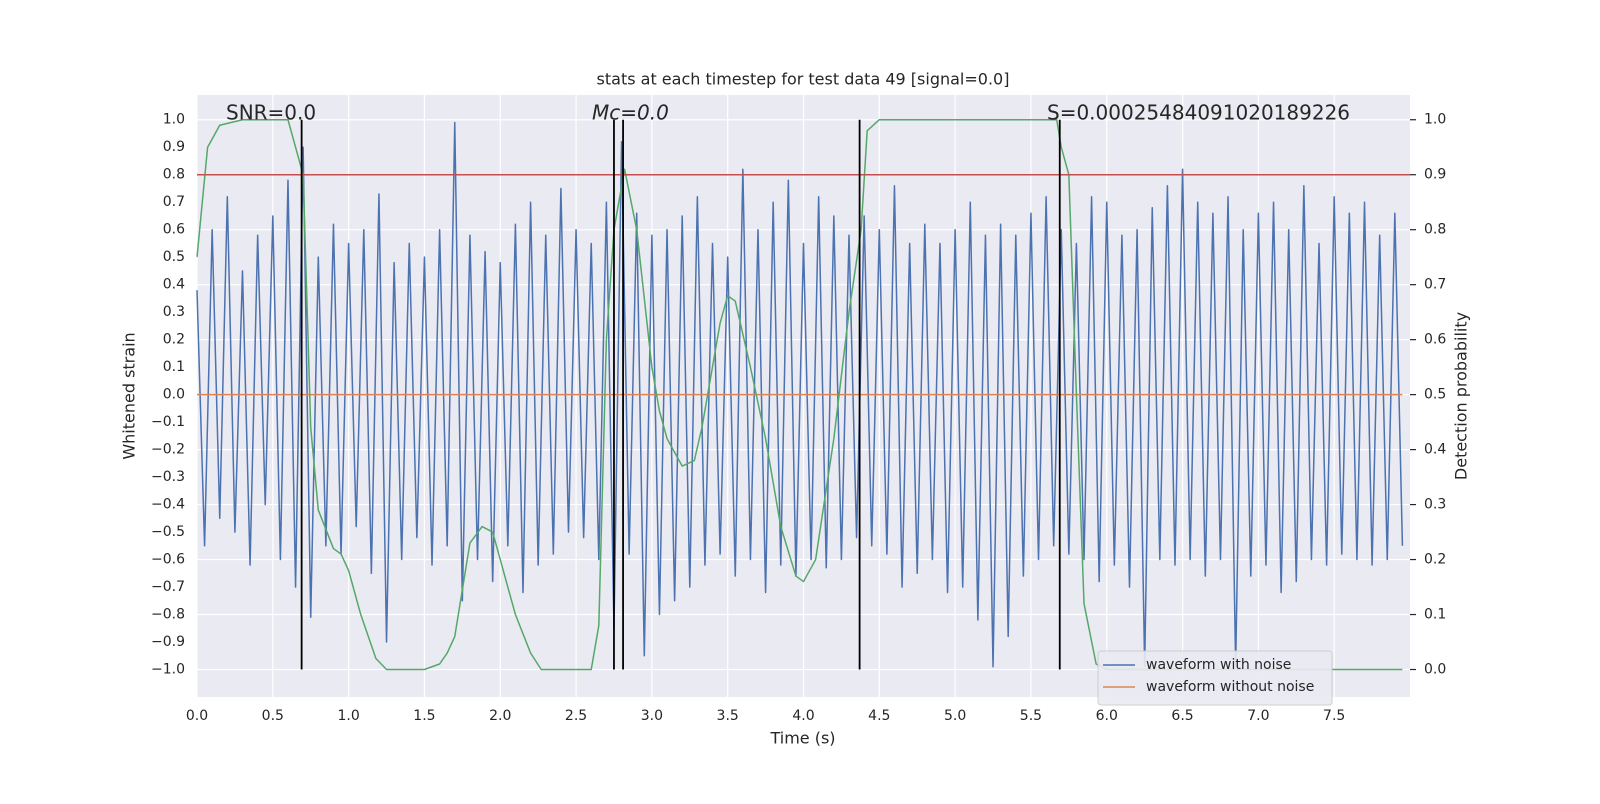 Image resolution: width=1600 pixels, height=804 pixels. I want to click on y2-tick-label: 0.7, so click(1435, 285).